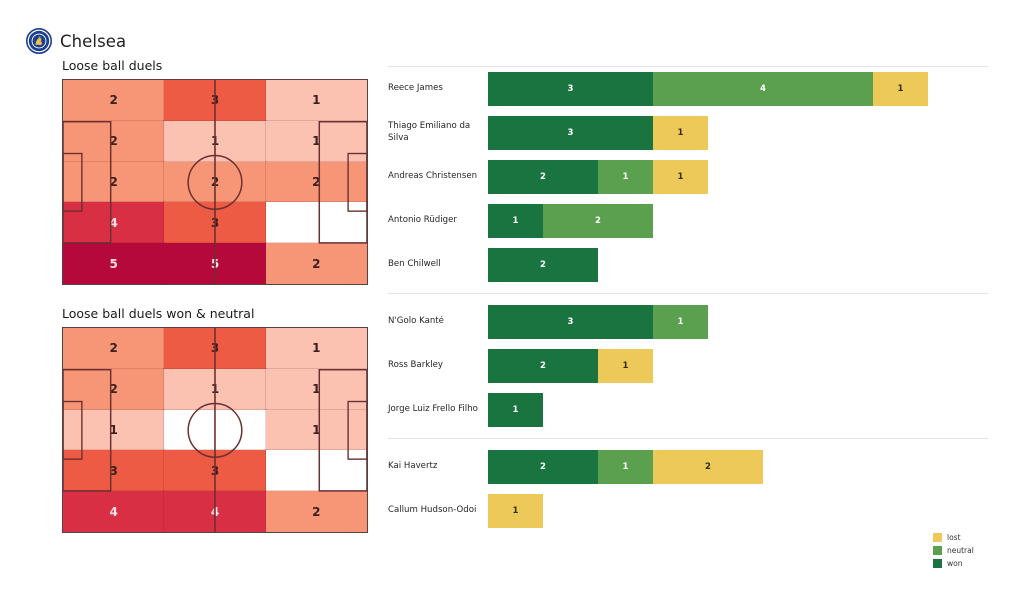 The image size is (1024, 602). I want to click on legend-item-neutral: neutral, so click(953, 550).